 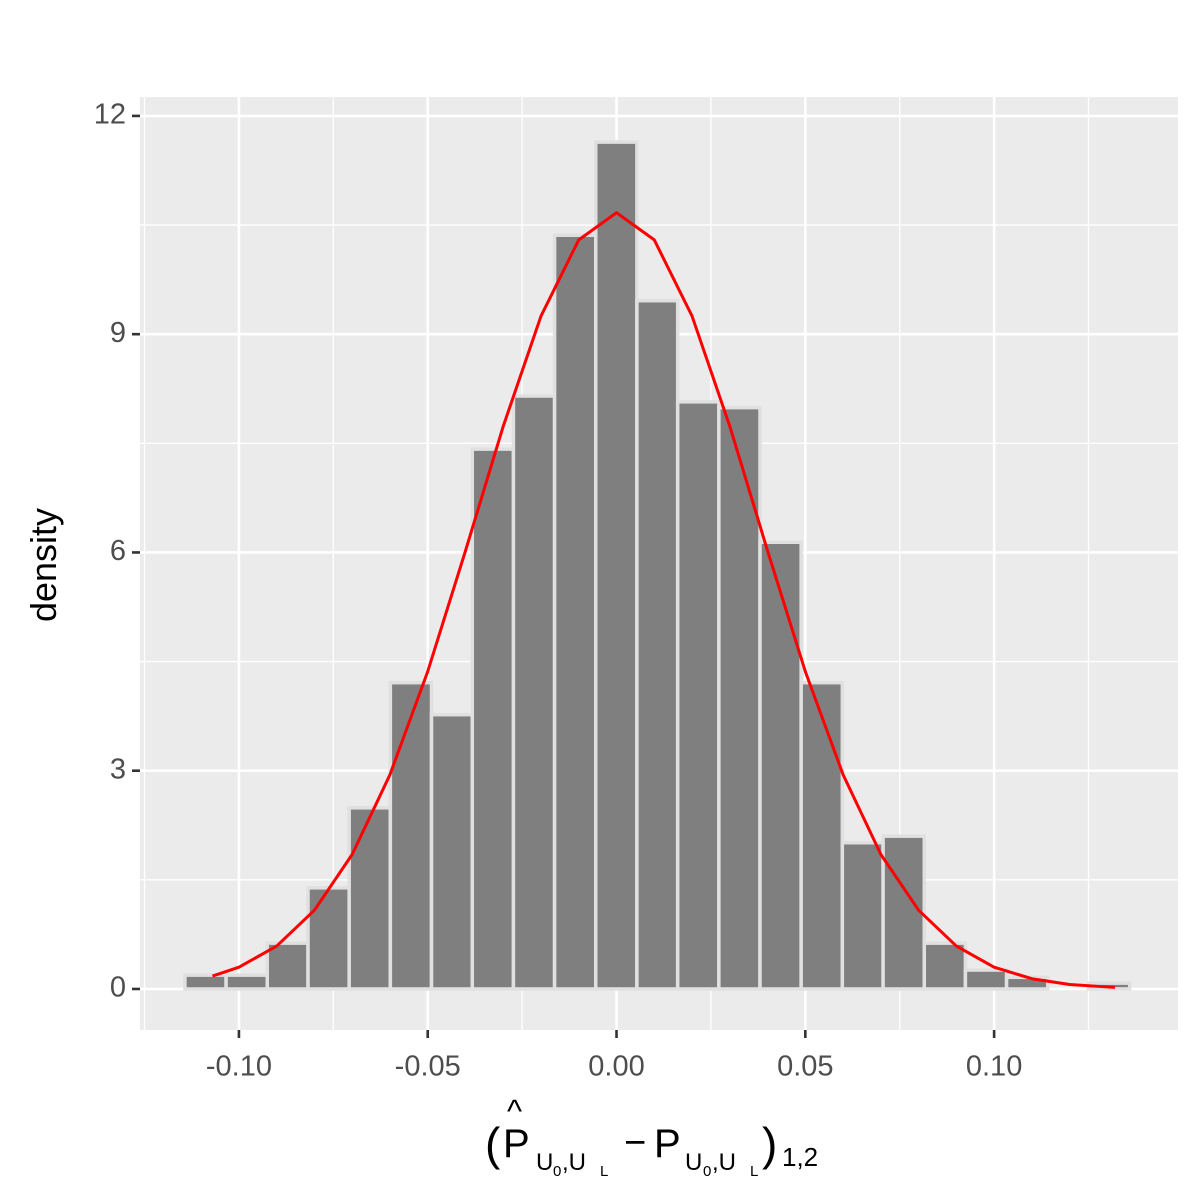 What do you see at coordinates (110, 115) in the screenshot?
I see `y-tick-label: 12` at bounding box center [110, 115].